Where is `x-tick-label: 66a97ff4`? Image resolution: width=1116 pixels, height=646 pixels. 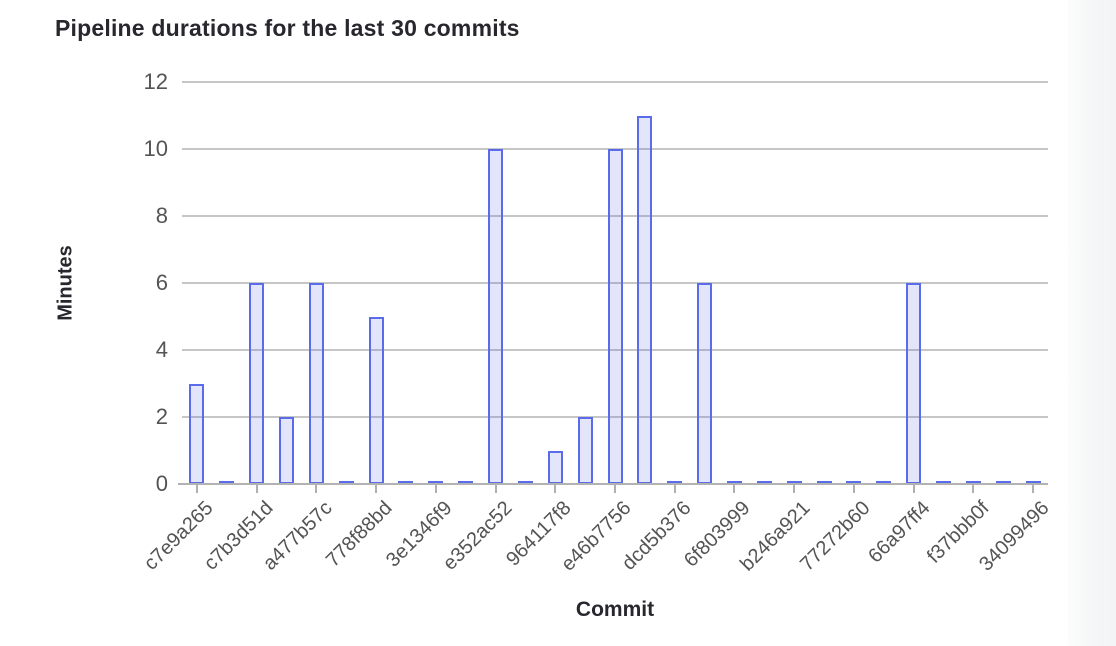
x-tick-label: 66a97ff4 is located at coordinates (899, 532).